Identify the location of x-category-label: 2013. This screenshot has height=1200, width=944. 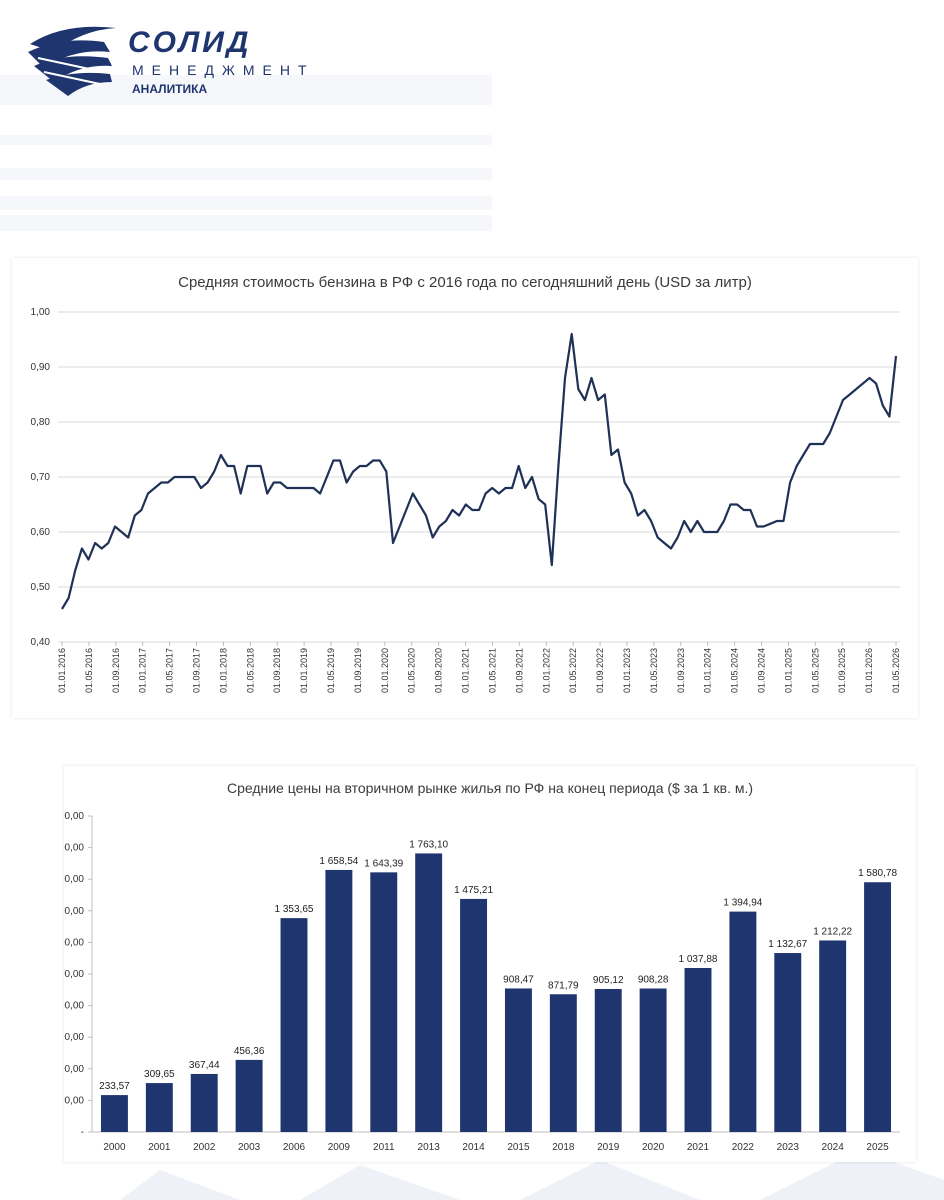
(429, 1147).